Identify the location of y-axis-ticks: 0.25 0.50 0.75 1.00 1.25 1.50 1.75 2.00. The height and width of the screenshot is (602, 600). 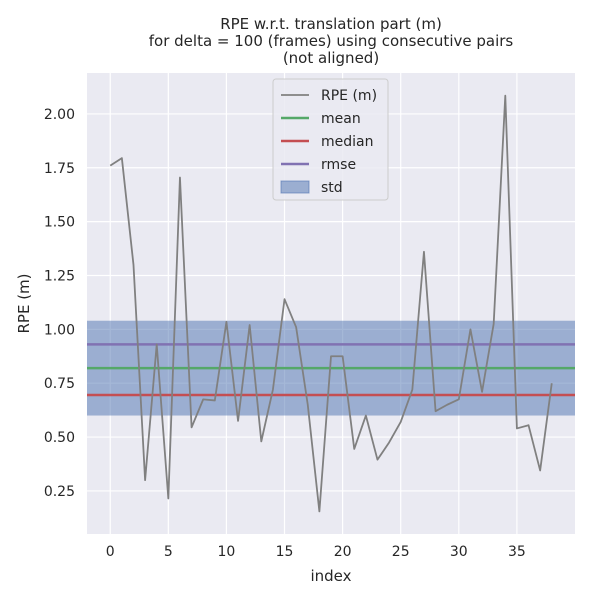
(59, 303).